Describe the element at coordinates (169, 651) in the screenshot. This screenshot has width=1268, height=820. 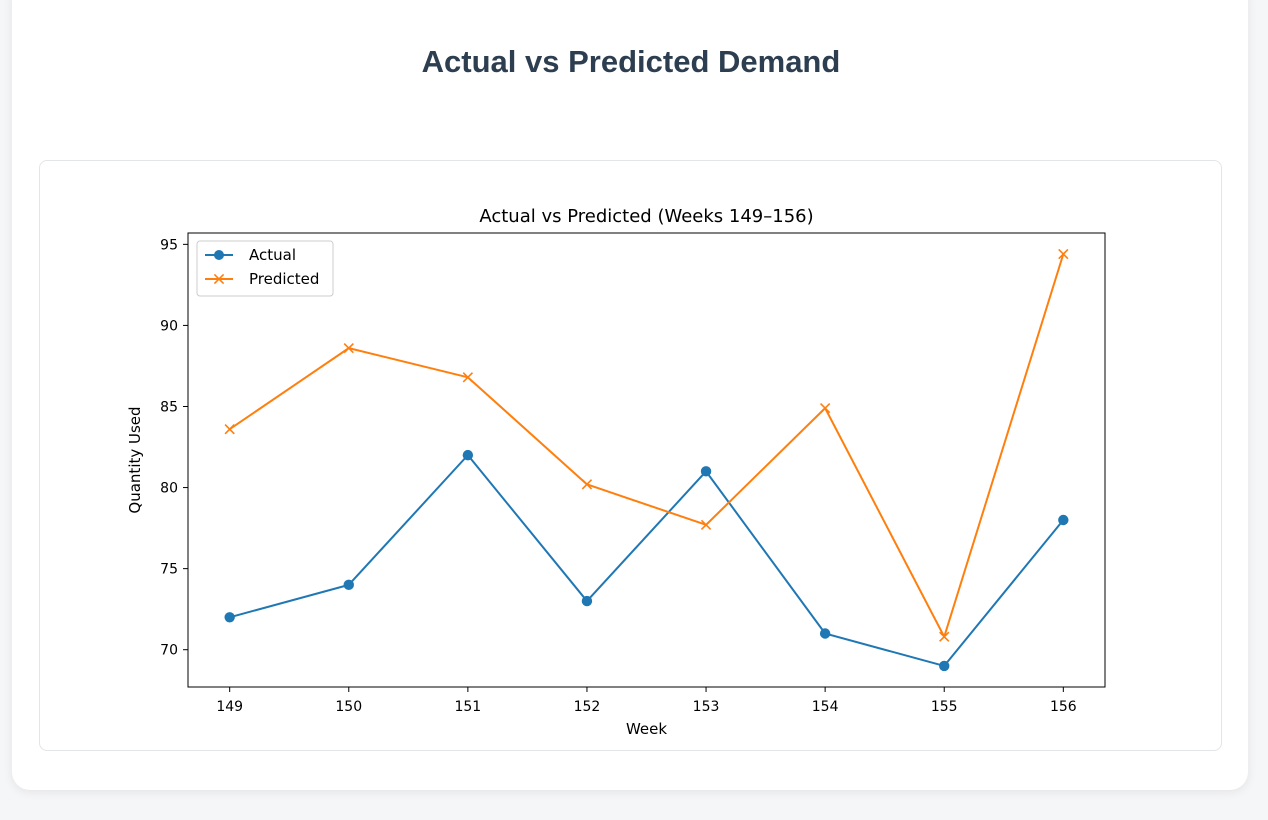
I see `y-tick-label: 70` at that location.